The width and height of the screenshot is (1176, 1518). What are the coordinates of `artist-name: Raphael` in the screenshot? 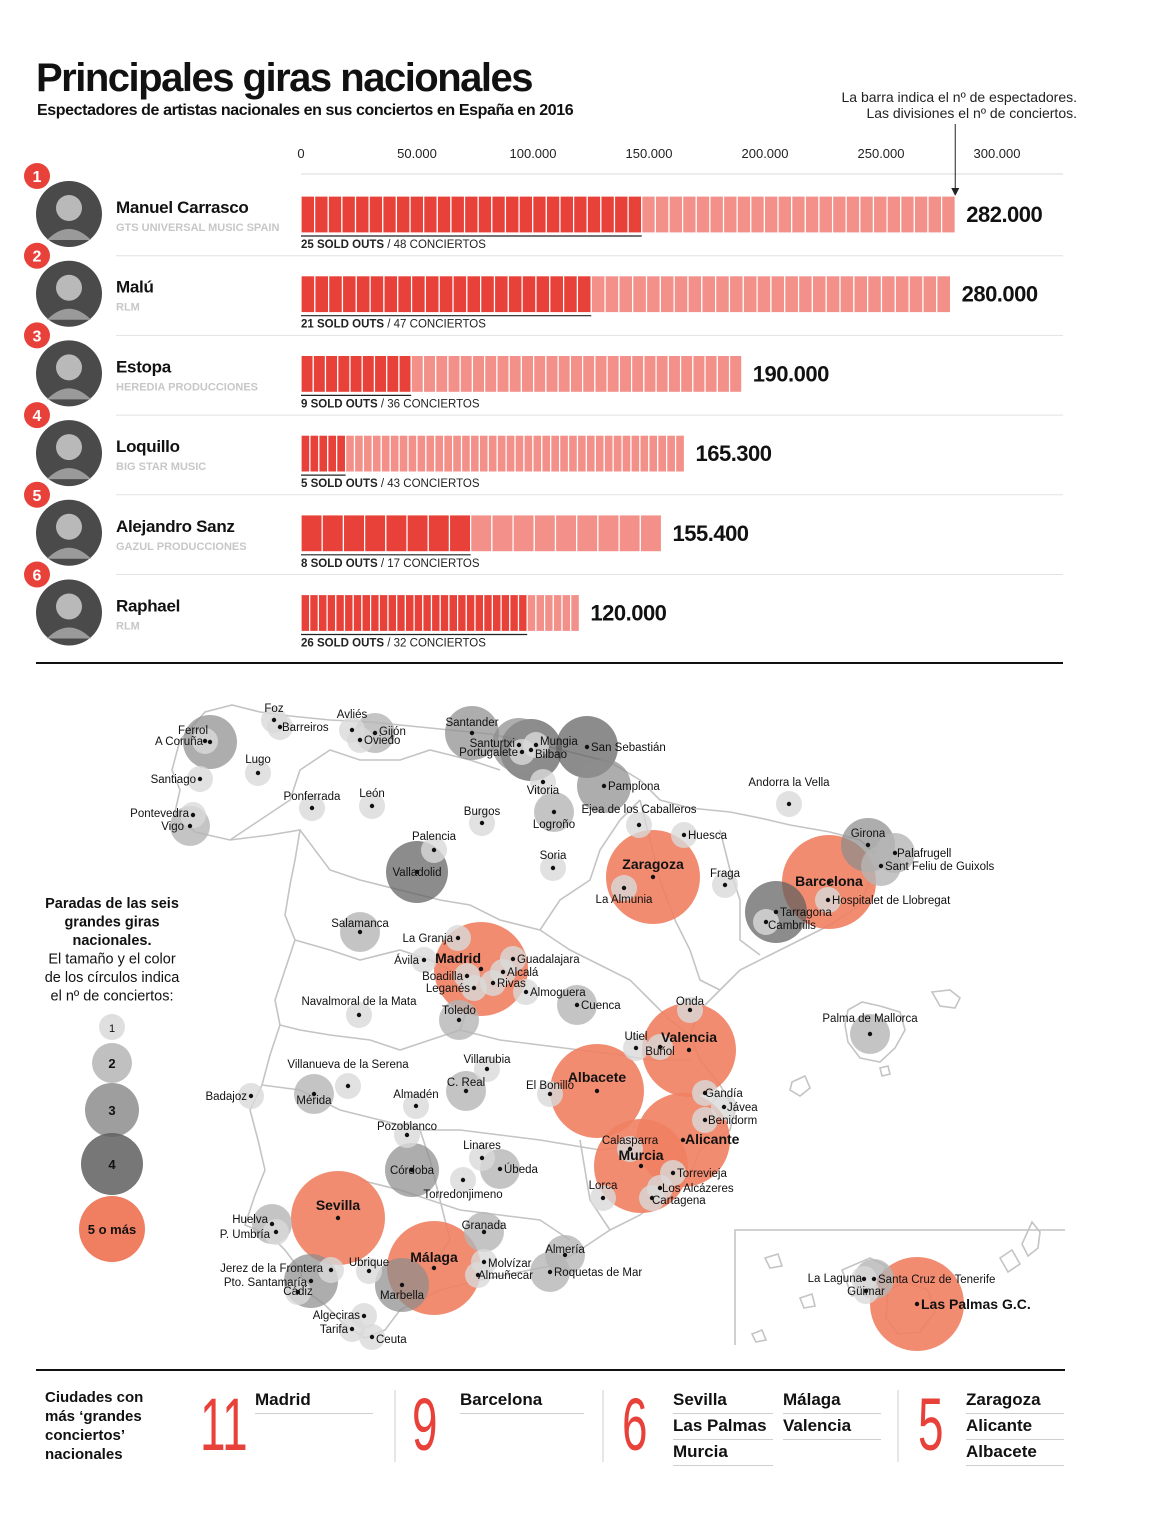 It's located at (148, 606).